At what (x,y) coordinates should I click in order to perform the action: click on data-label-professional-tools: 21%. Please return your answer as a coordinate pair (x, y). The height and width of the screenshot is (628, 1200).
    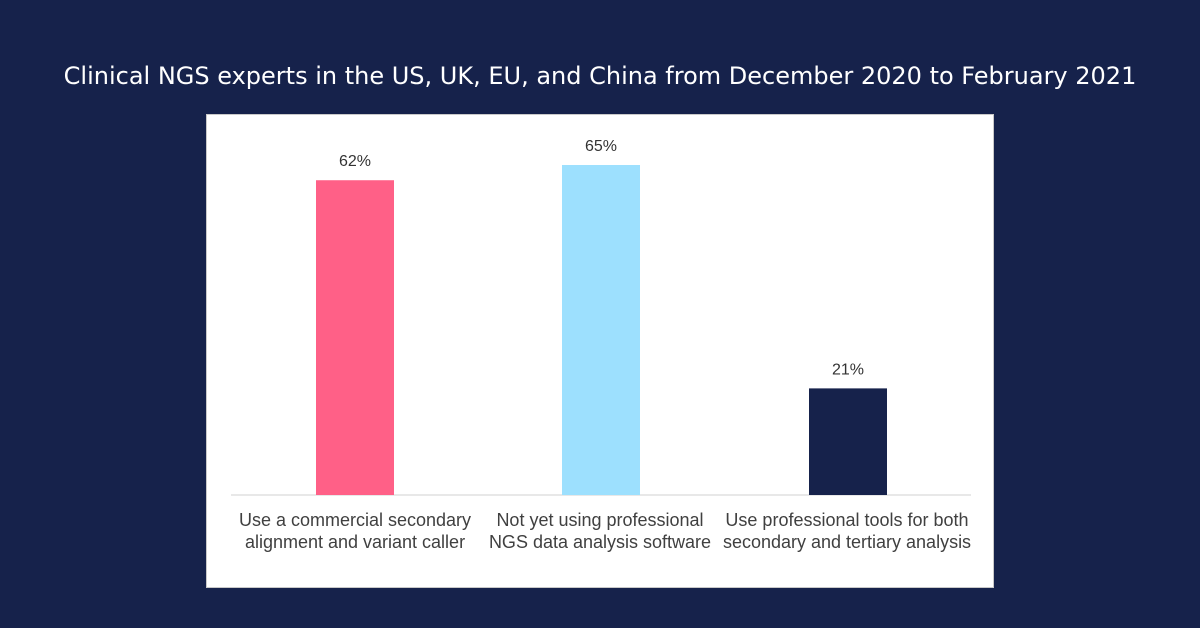
    Looking at the image, I should click on (848, 369).